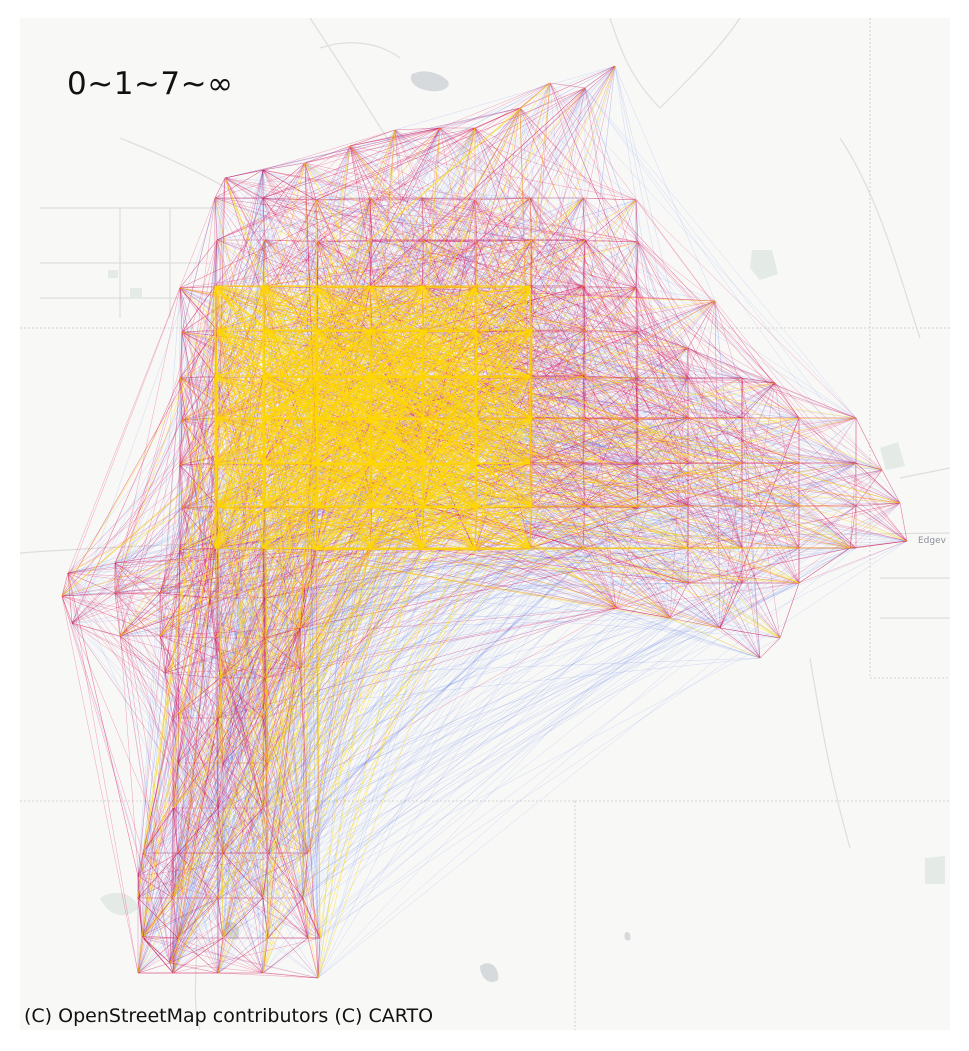 The image size is (969, 1051). I want to click on water-body, so click(429, 81).